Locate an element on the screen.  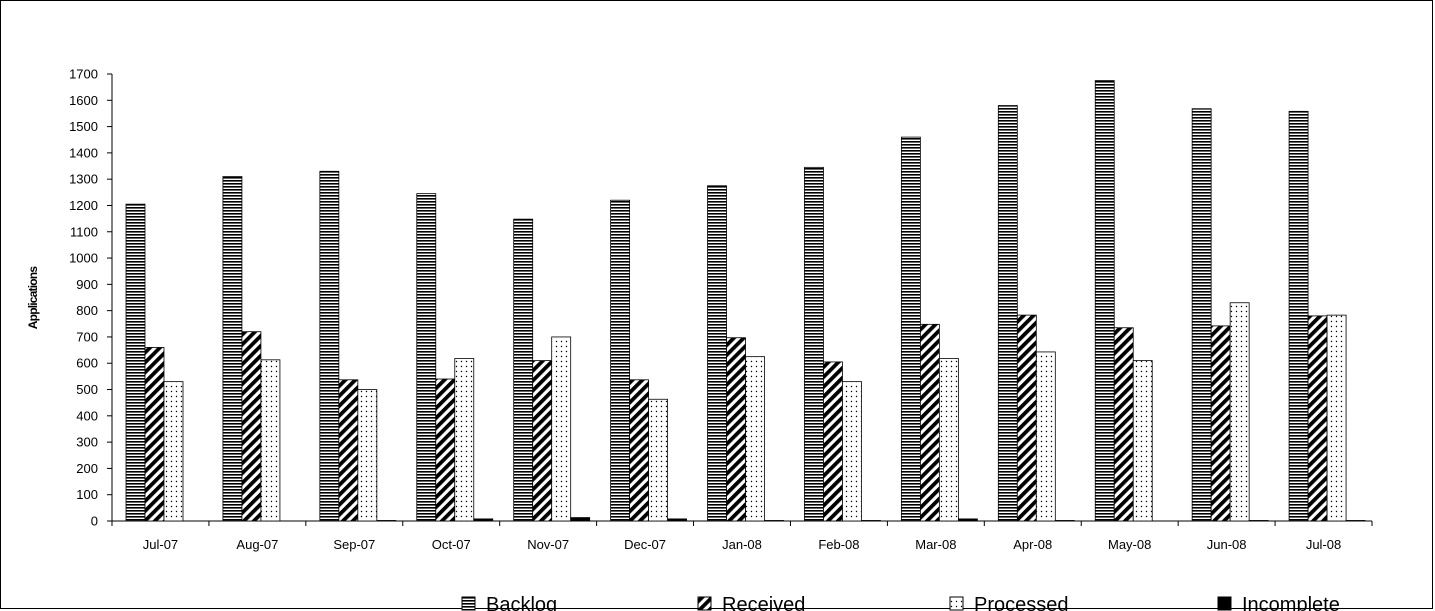
legend-item-received: Received is located at coordinates (751, 602).